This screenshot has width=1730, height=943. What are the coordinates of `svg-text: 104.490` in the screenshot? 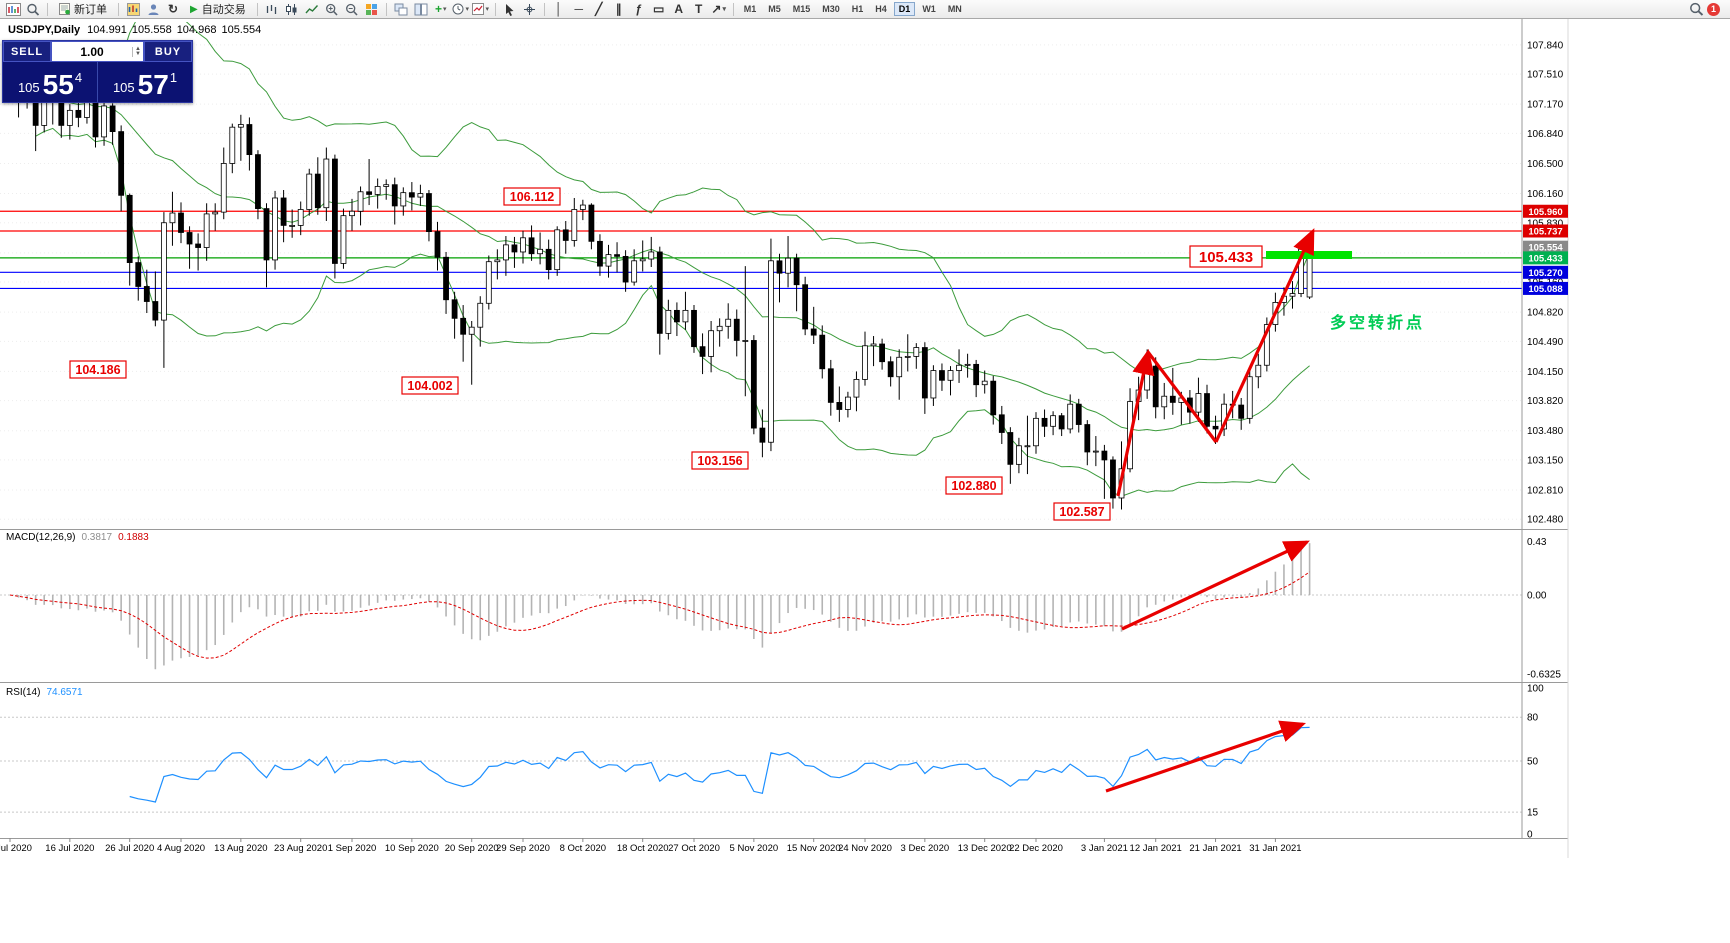 It's located at (1545, 342).